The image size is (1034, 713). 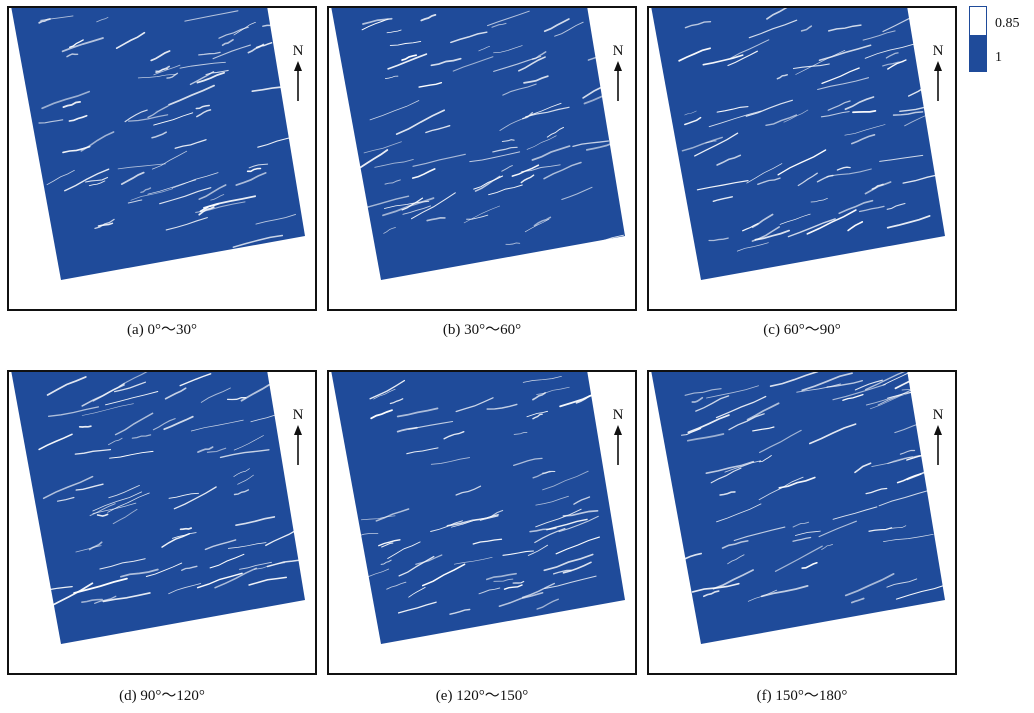 What do you see at coordinates (999, 42) in the screenshot?
I see `legend: 0.85 1` at bounding box center [999, 42].